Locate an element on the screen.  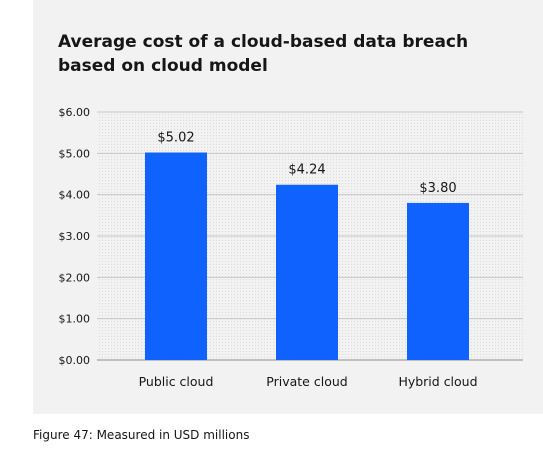
y-tick-label: $6.00 is located at coordinates (75, 112).